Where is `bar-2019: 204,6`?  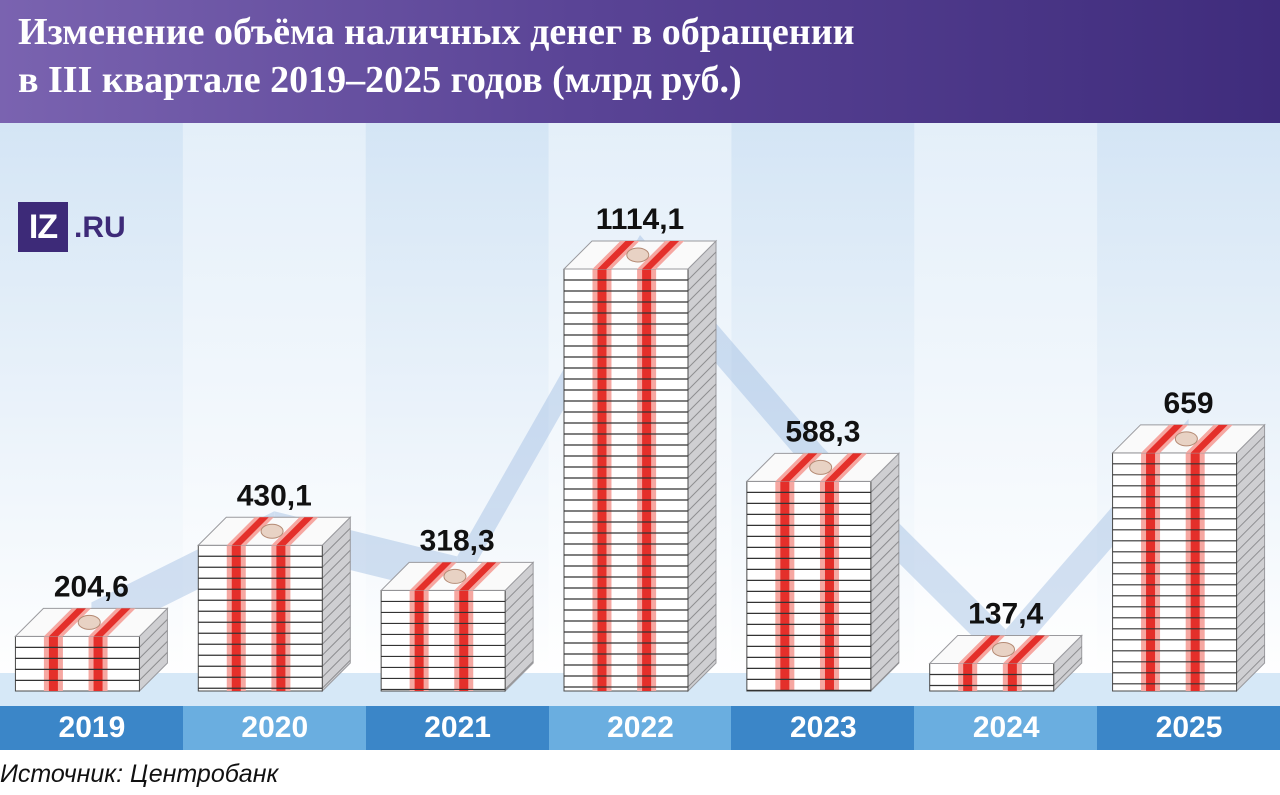
bar-2019: 204,6 is located at coordinates (91, 631).